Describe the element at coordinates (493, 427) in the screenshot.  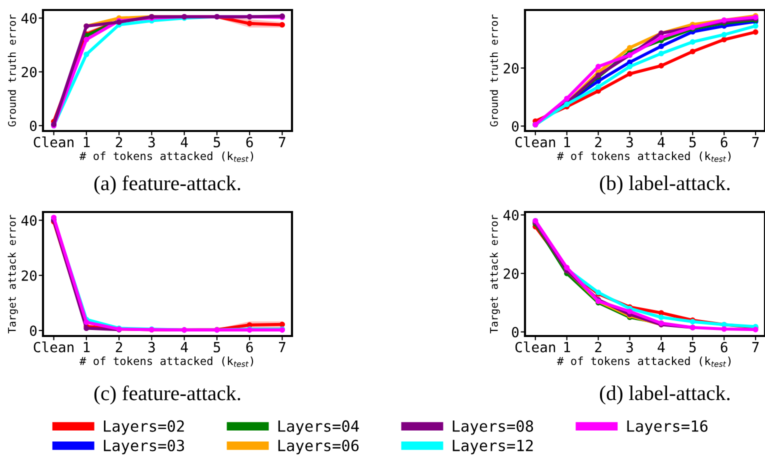
I see `legend-label: Layers=08` at that location.